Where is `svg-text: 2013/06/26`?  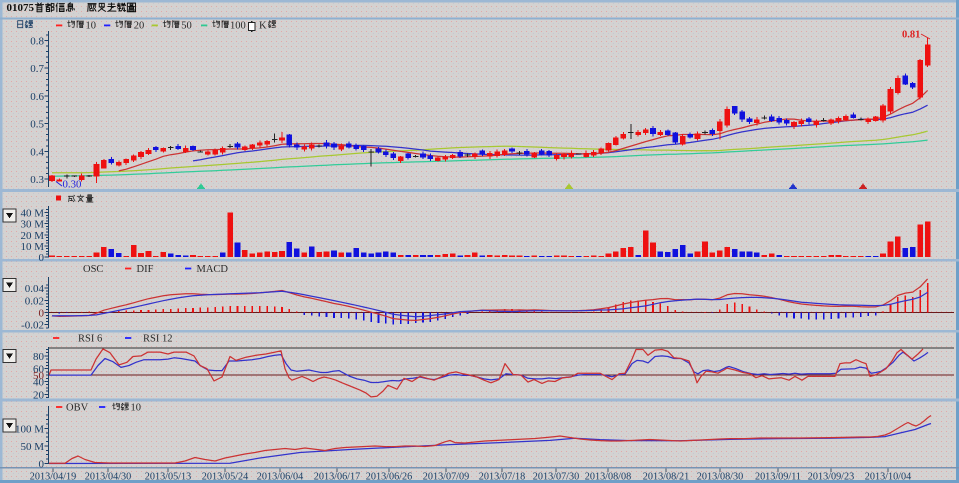 svg-text: 2013/06/26 is located at coordinates (389, 477).